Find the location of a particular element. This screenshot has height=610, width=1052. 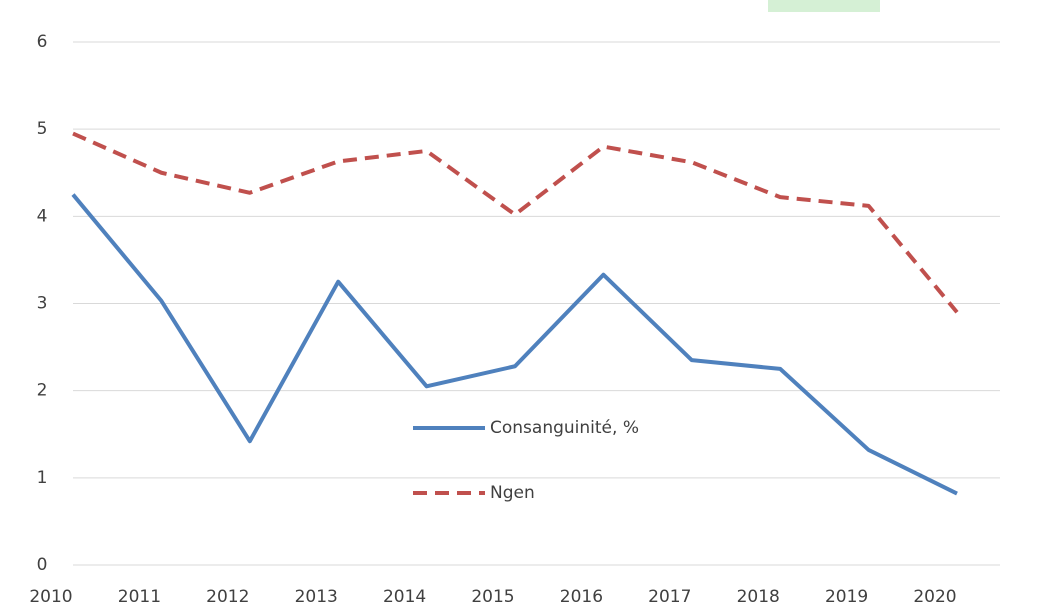

y-tick-label: 5 is located at coordinates (42, 129).